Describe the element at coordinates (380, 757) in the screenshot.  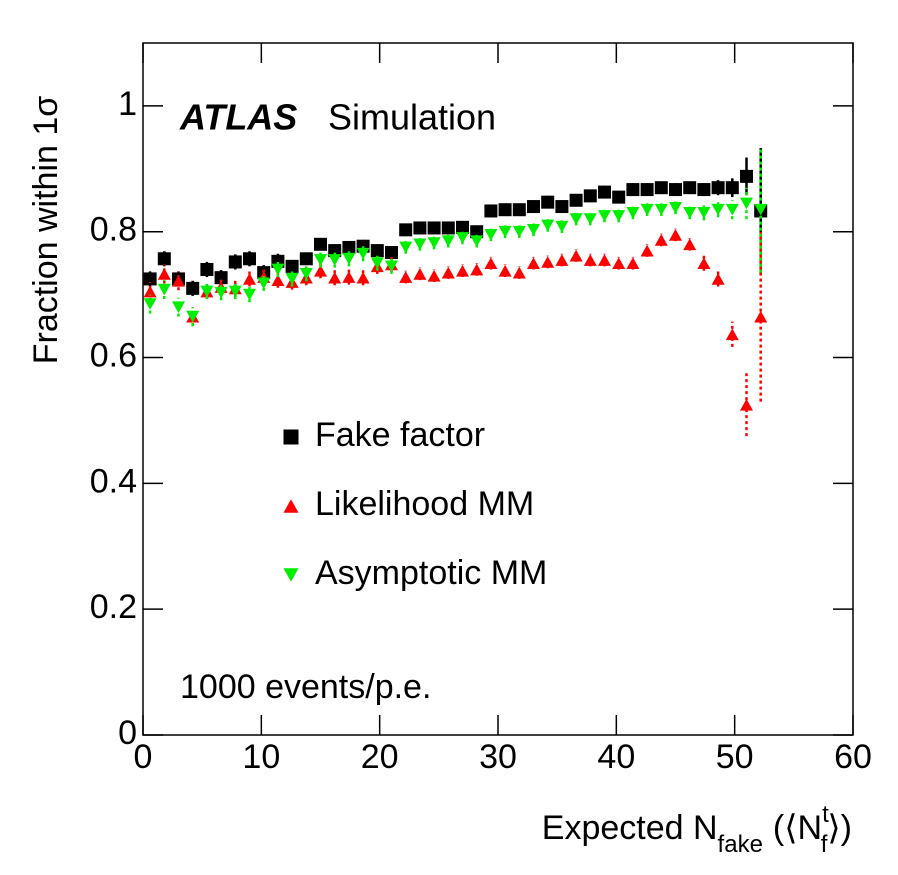
I see `x-tick-label: 20` at that location.